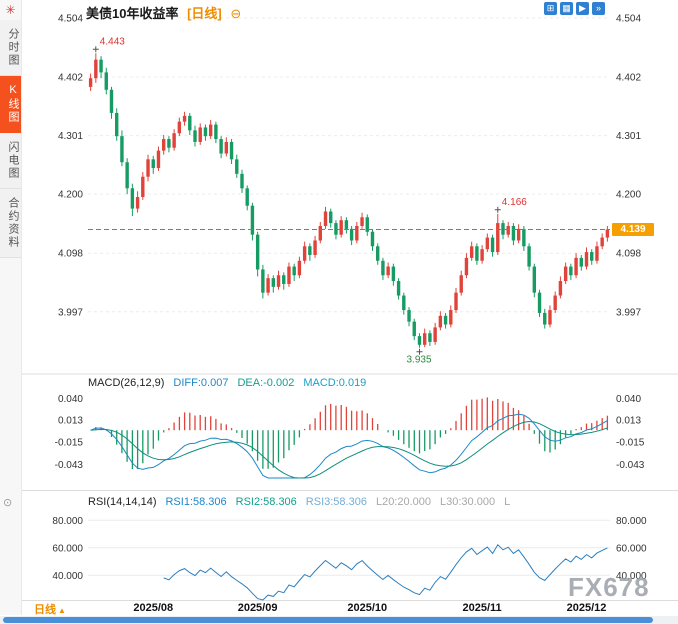  What do you see at coordinates (204, 13) in the screenshot?
I see `timeframe-badge: [日线]` at bounding box center [204, 13].